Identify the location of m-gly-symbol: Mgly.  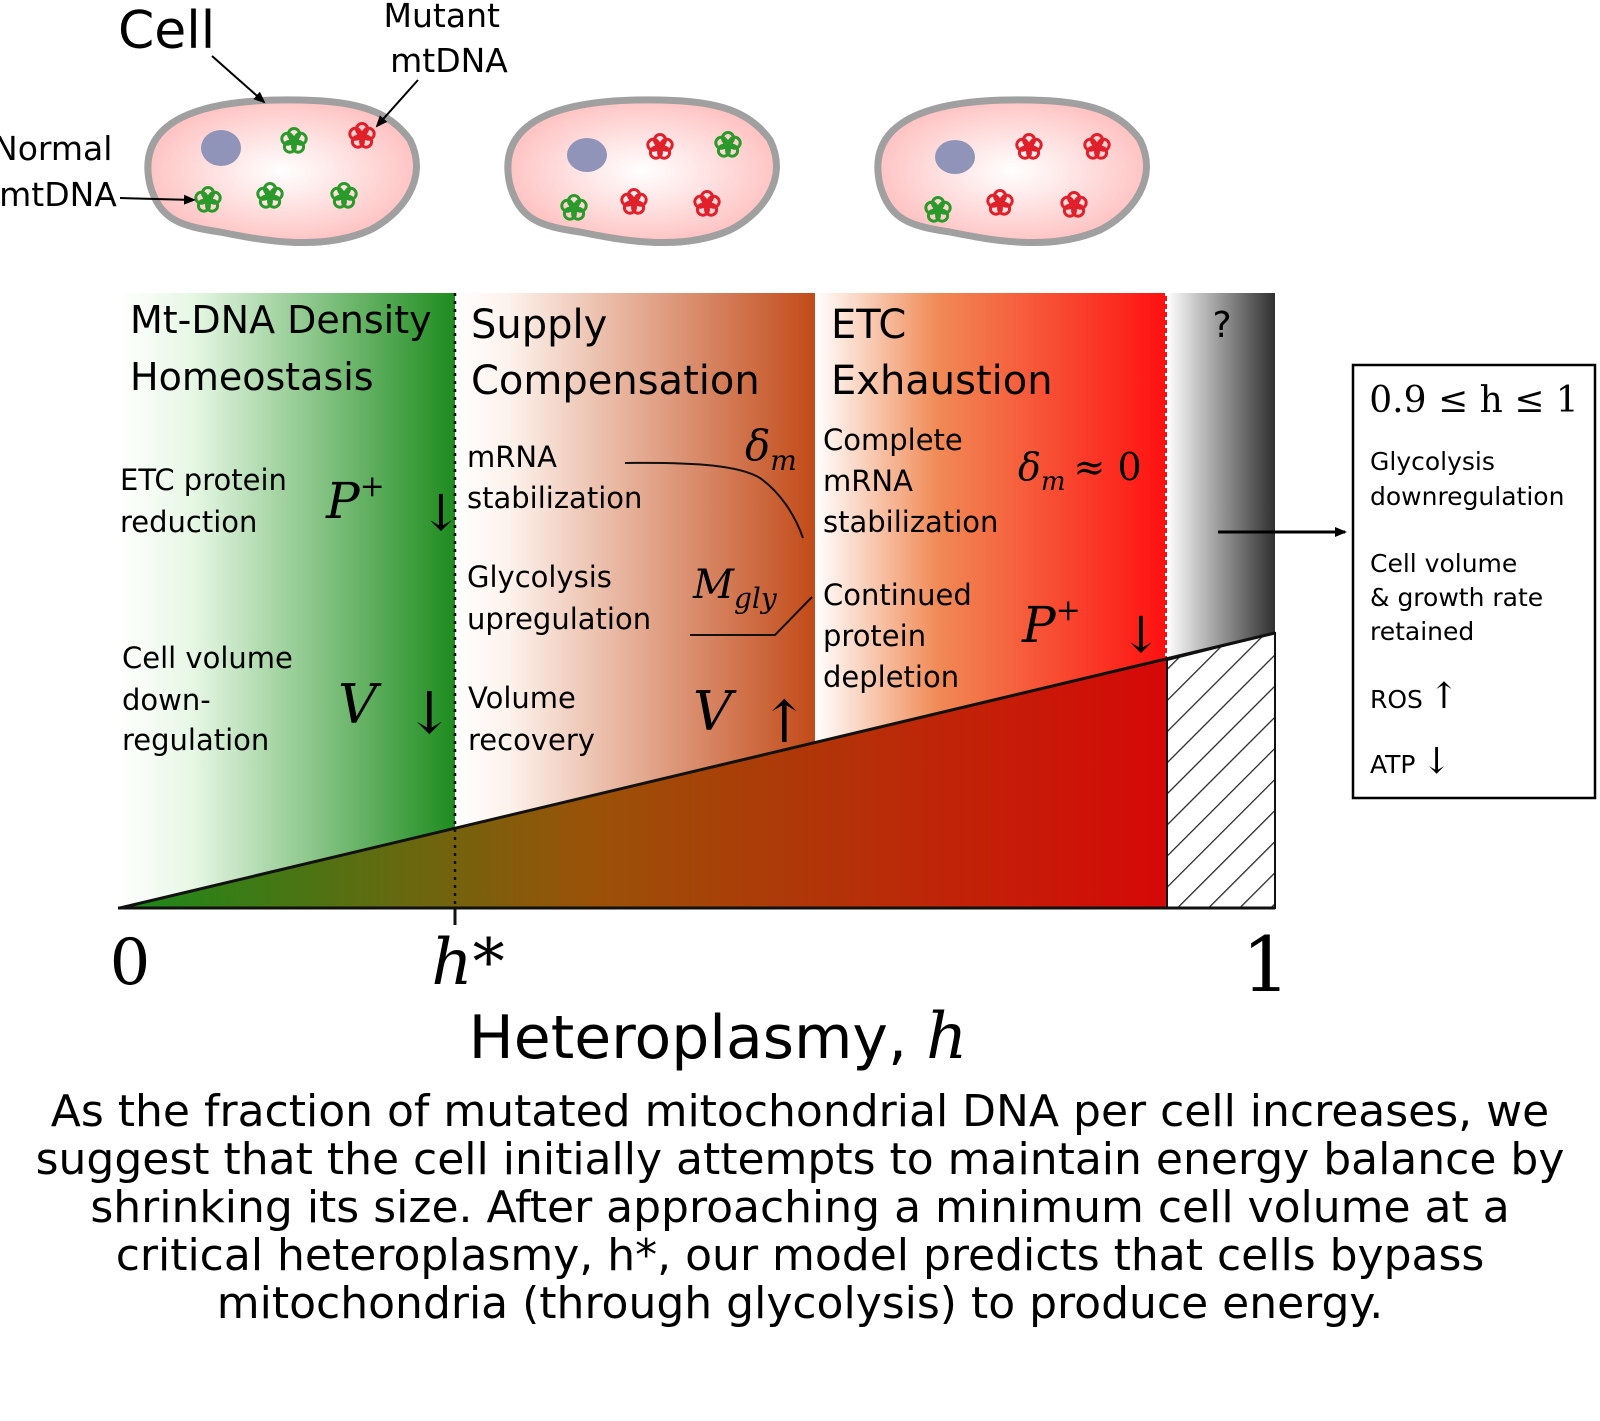
(735, 588).